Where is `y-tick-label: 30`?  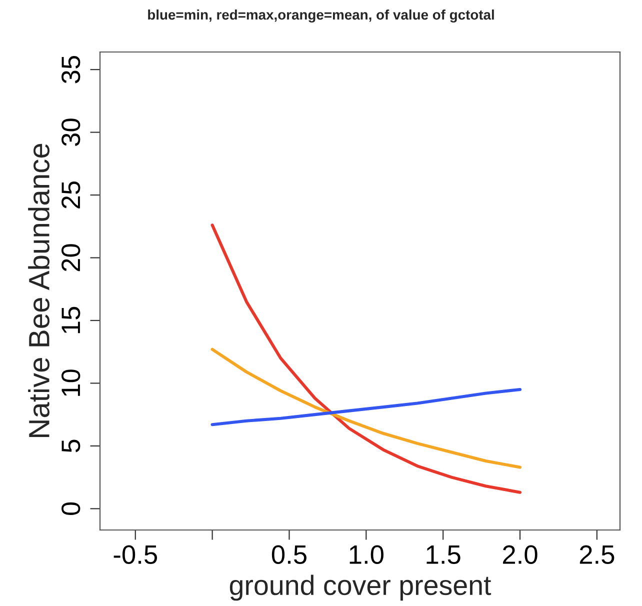 y-tick-label: 30 is located at coordinates (71, 132).